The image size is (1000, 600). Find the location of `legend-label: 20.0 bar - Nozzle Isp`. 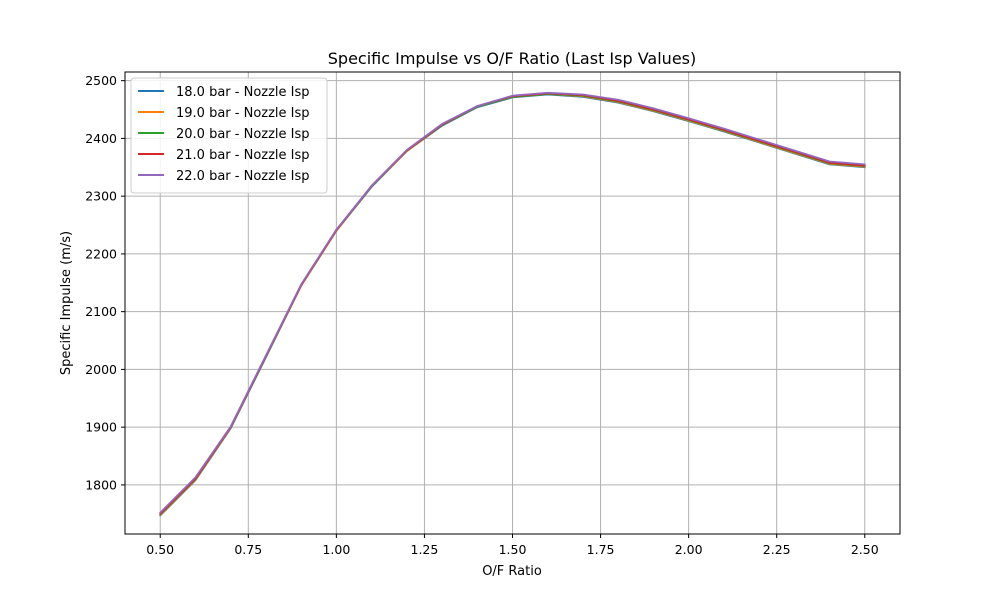

legend-label: 20.0 bar - Nozzle Isp is located at coordinates (243, 134).